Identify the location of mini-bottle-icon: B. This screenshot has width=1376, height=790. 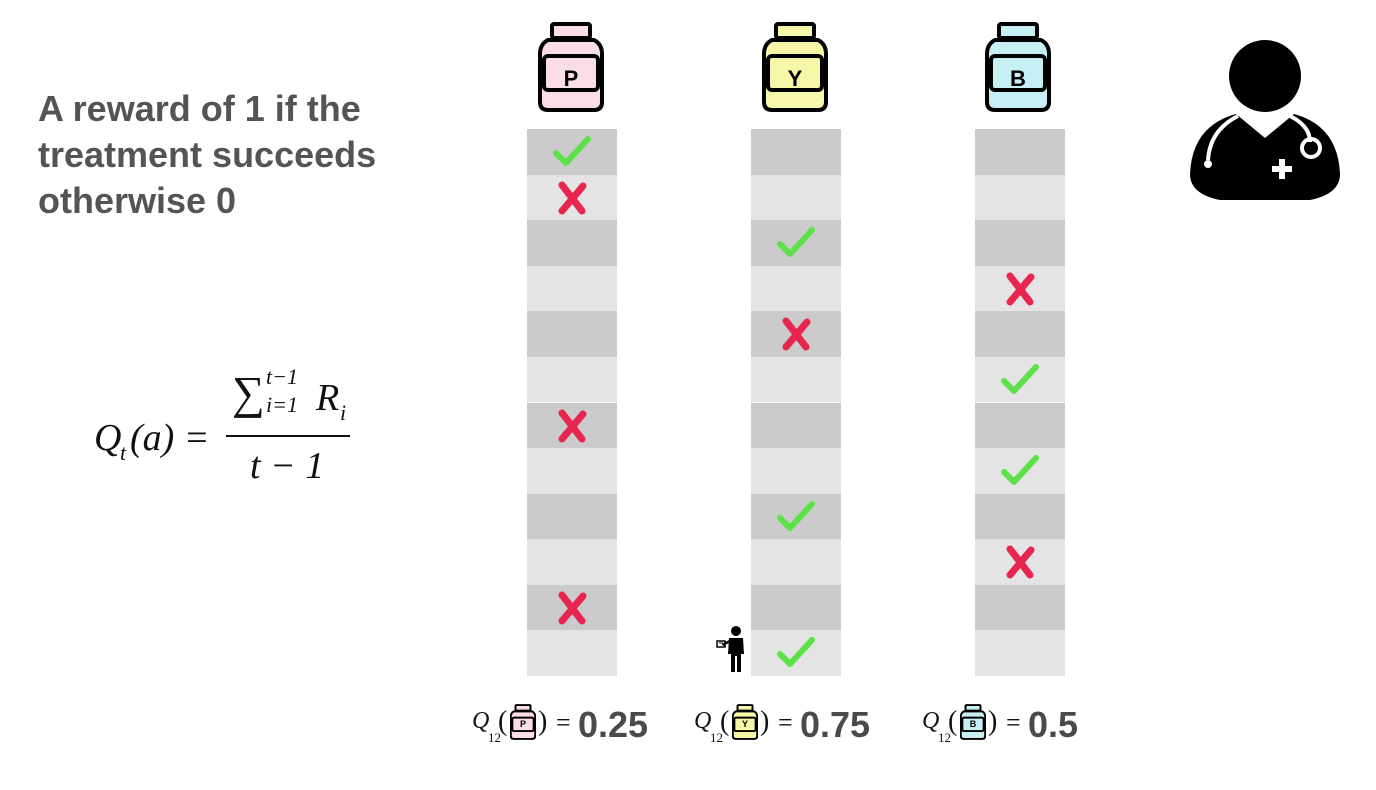
(973, 722).